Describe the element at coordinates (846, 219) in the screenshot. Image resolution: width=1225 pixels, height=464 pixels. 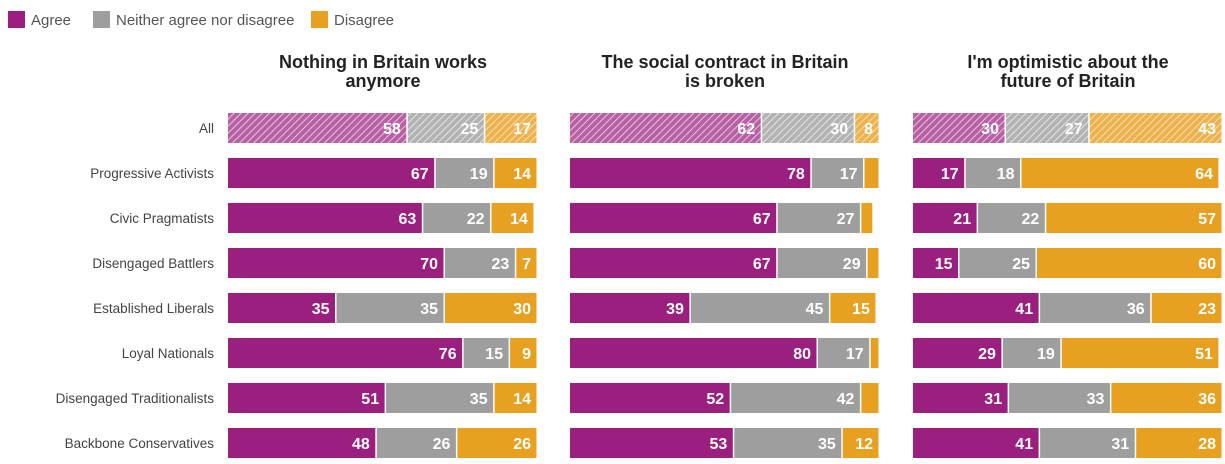
I see `value-label-neither-civic-pragmatists: 27` at that location.